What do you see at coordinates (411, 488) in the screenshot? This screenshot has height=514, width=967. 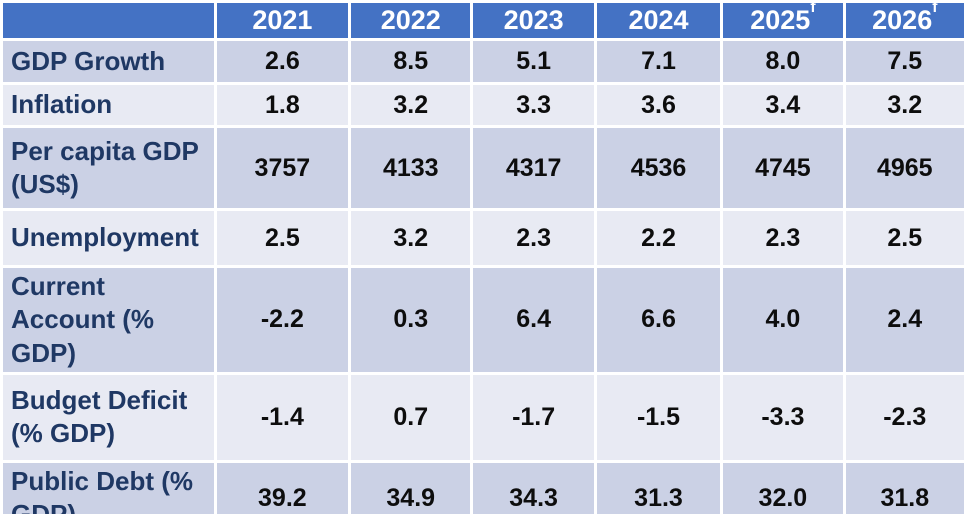 I see `value-cell: 34.9` at bounding box center [411, 488].